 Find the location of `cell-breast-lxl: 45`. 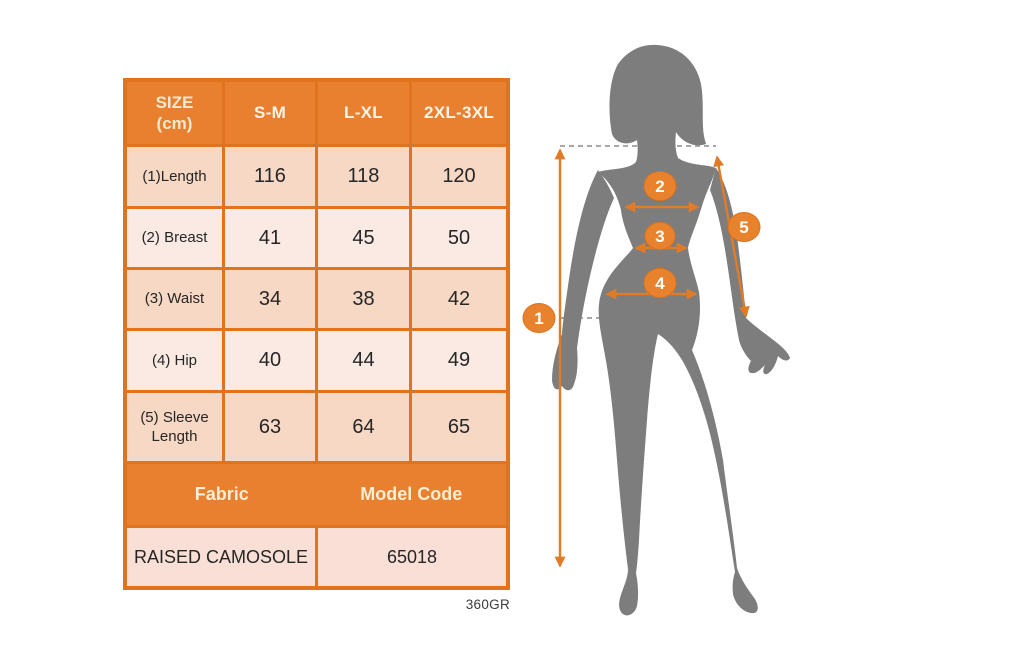

cell-breast-lxl: 45 is located at coordinates (363, 238).